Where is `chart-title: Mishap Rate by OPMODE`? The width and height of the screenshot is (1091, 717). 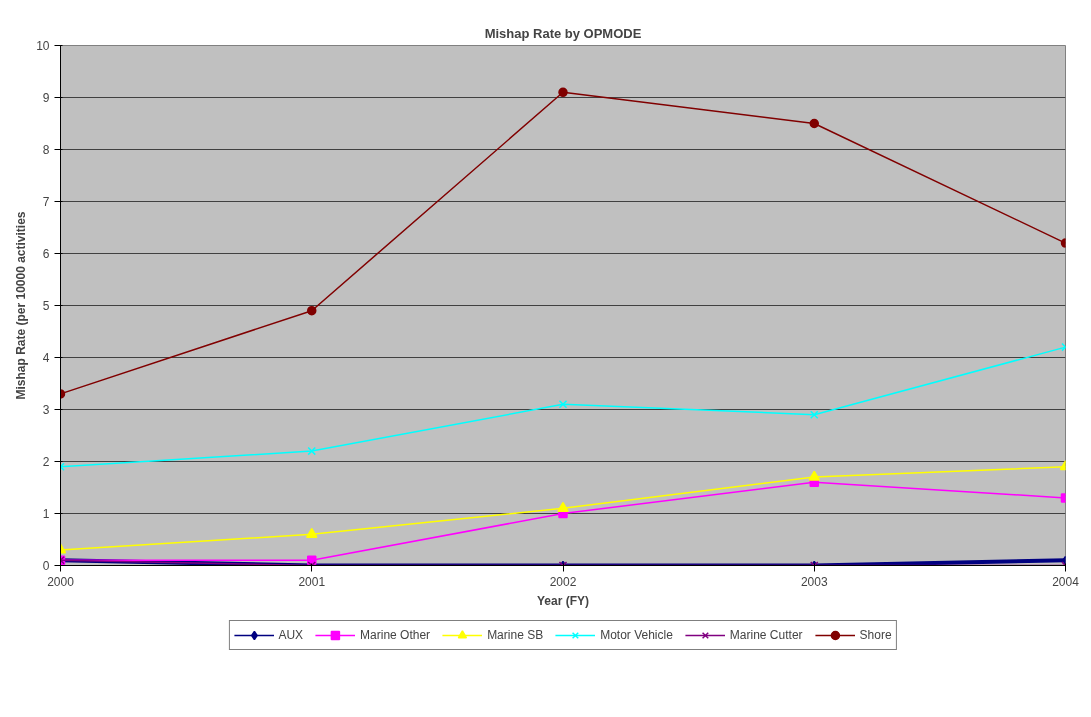
chart-title: Mishap Rate by OPMODE is located at coordinates (563, 33).